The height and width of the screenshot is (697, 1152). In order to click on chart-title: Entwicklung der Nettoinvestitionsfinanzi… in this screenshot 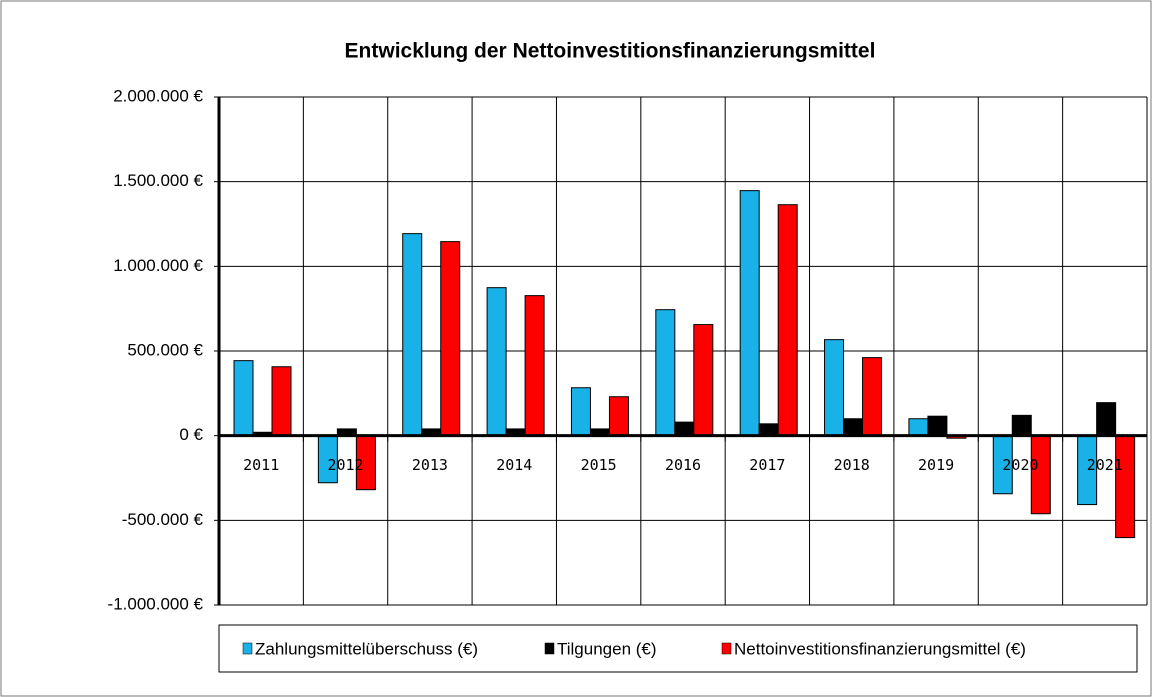, I will do `click(610, 51)`.